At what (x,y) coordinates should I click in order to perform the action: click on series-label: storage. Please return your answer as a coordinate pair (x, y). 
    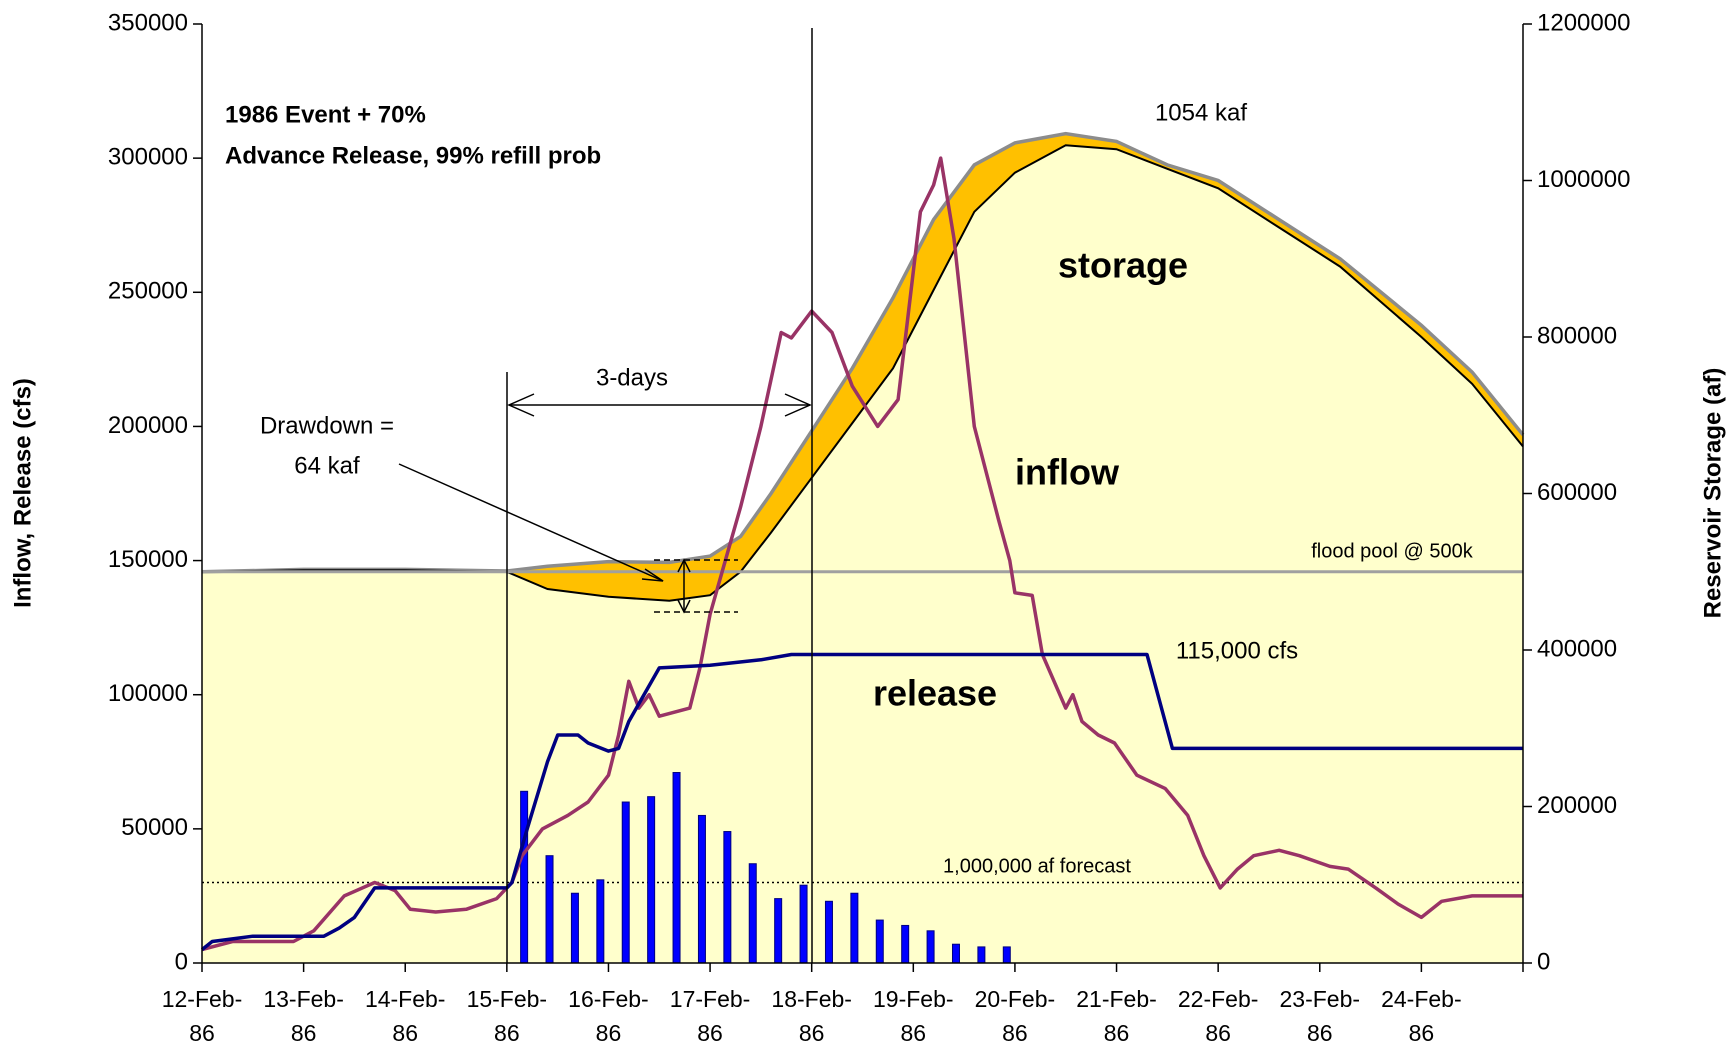
    Looking at the image, I should click on (1123, 265).